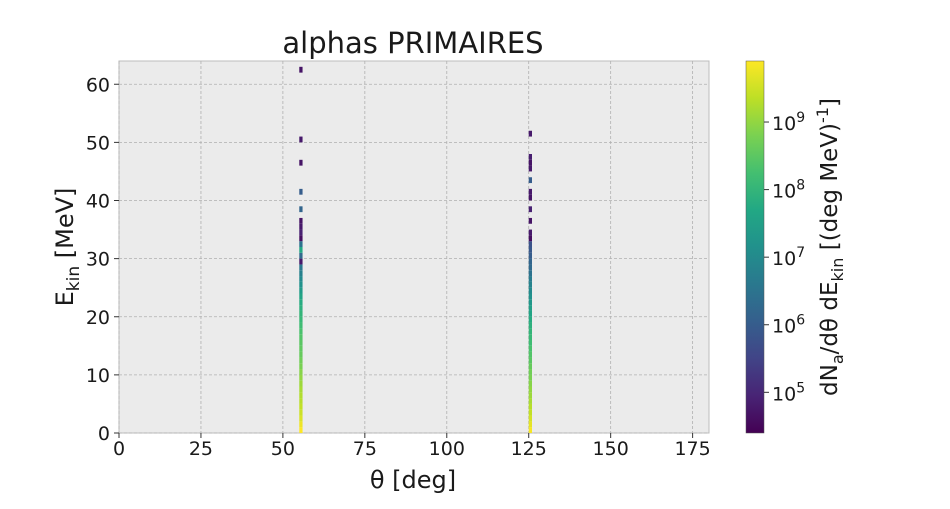 This screenshot has height=509, width=950. What do you see at coordinates (611, 449) in the screenshot?
I see `x-tick-label: 150` at bounding box center [611, 449].